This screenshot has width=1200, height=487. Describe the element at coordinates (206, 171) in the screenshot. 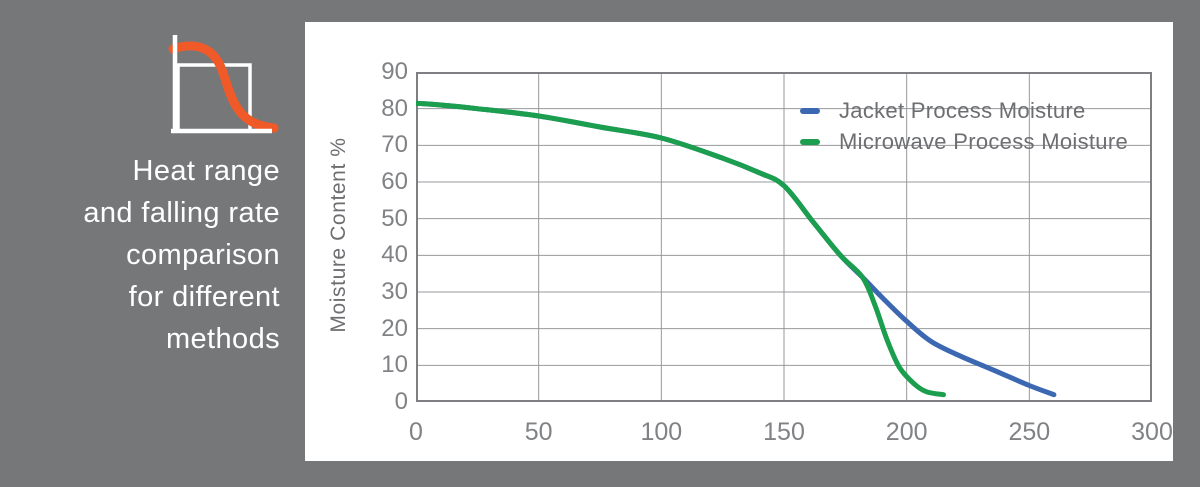

I see `caption-line: Heat range` at that location.